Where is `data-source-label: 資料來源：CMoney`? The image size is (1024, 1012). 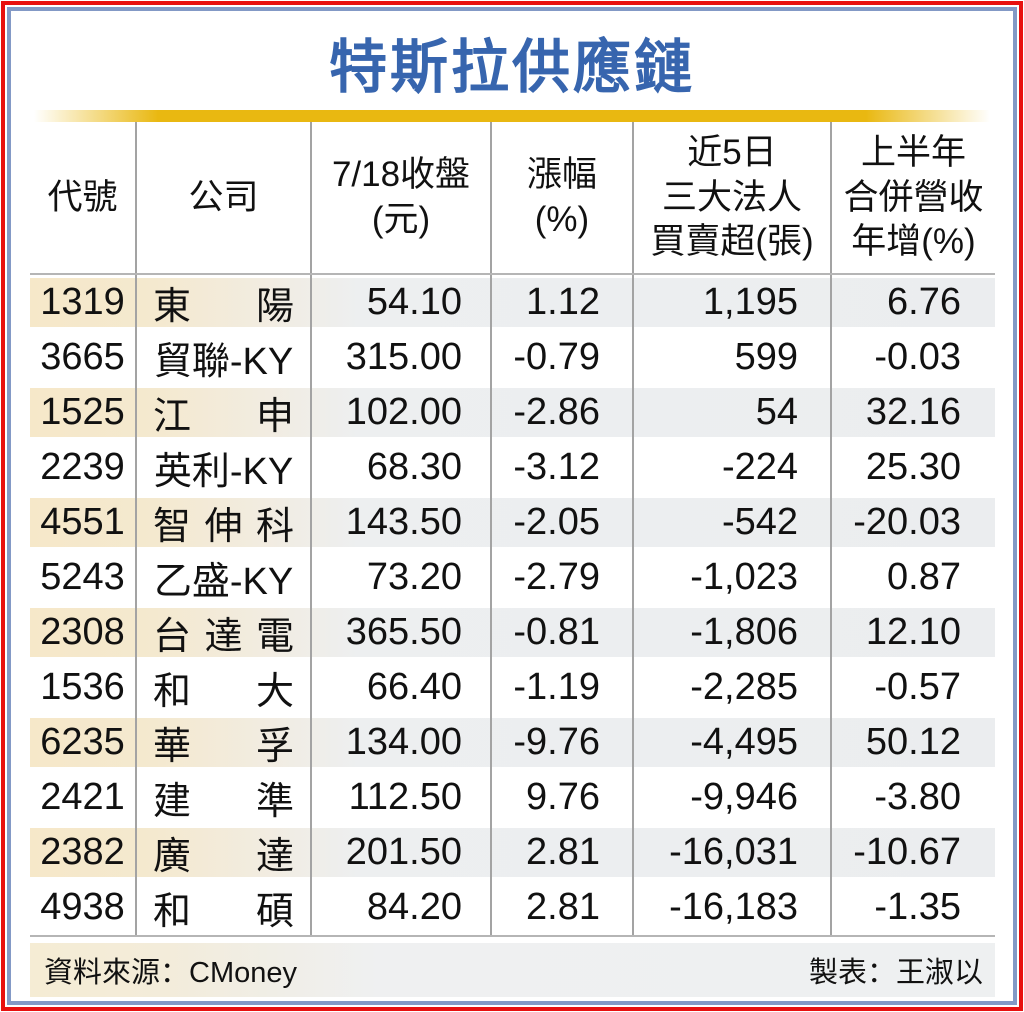 data-source-label: 資料來源：CMoney is located at coordinates (170, 973).